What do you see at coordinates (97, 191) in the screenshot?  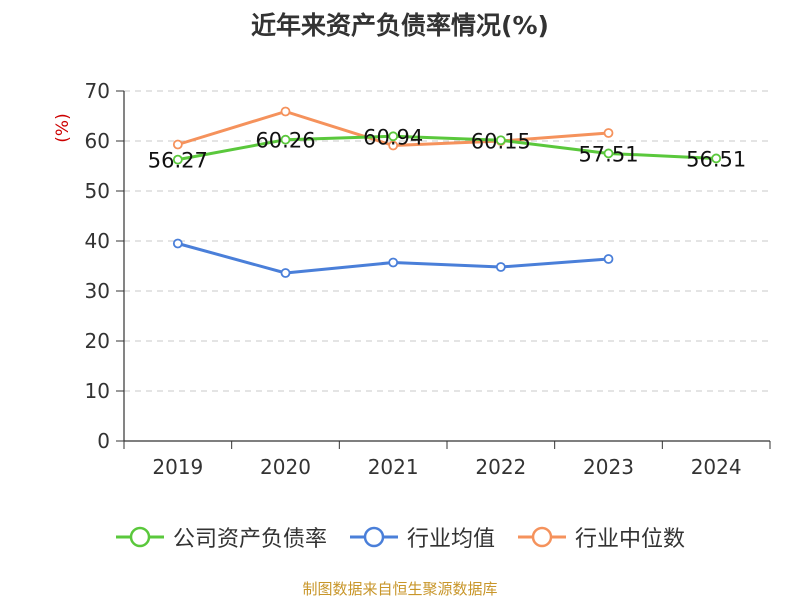 I see `y-tick-label: 50` at bounding box center [97, 191].